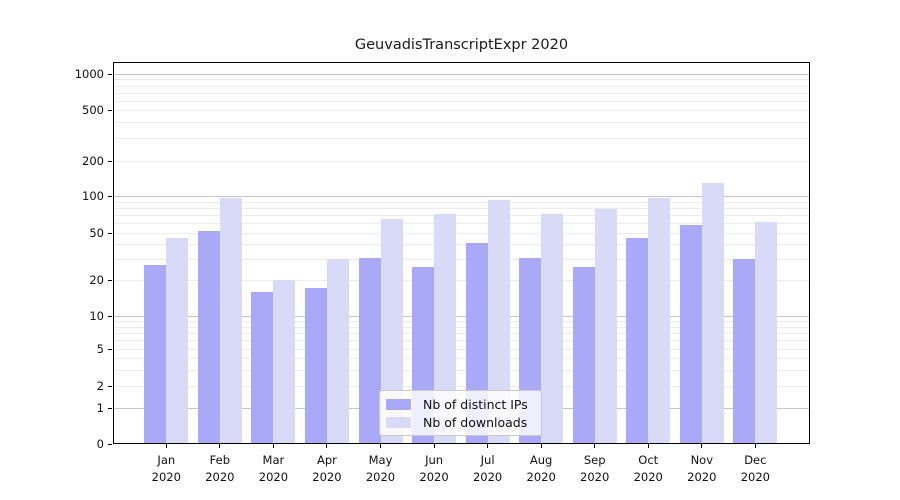 This screenshot has width=900, height=500. Describe the element at coordinates (100, 348) in the screenshot. I see `y-tick-label: 5` at that location.